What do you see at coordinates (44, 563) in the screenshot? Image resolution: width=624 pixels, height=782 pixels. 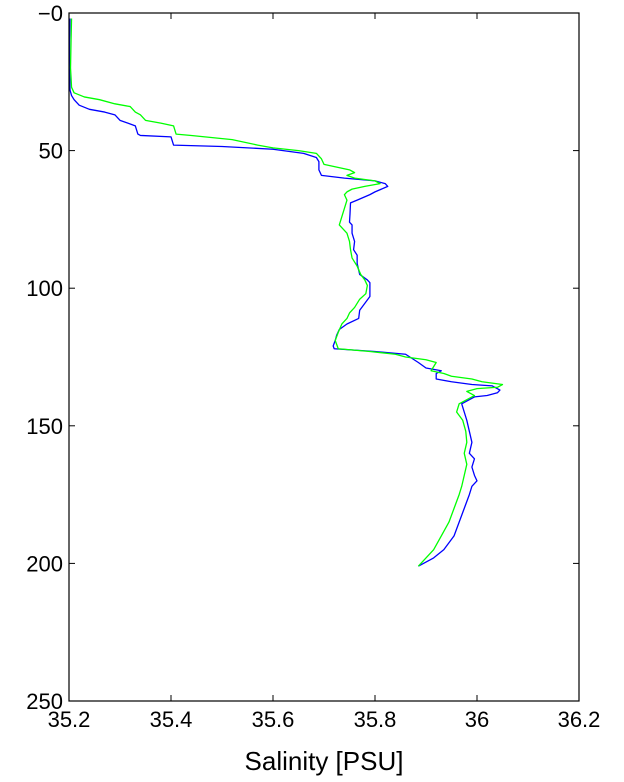 I see `y-tick-label: 200` at bounding box center [44, 563].